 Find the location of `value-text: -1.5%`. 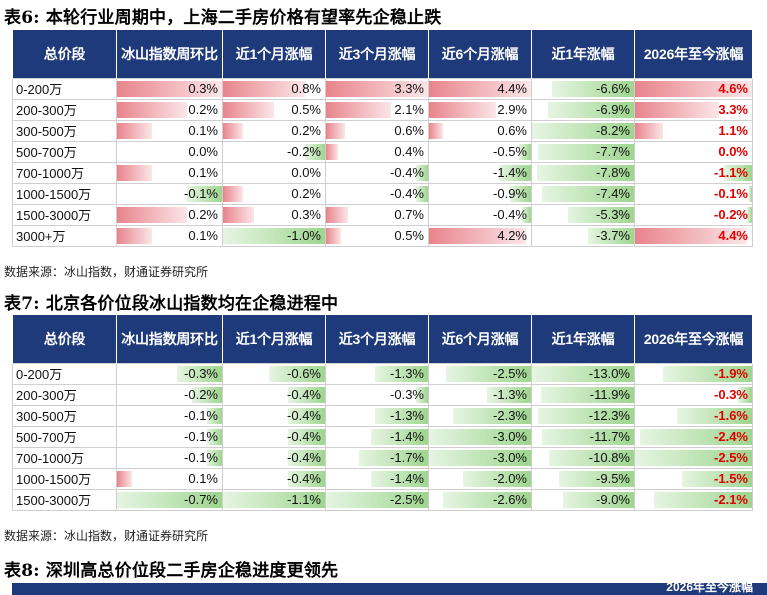

value-text: -1.5% is located at coordinates (731, 478).